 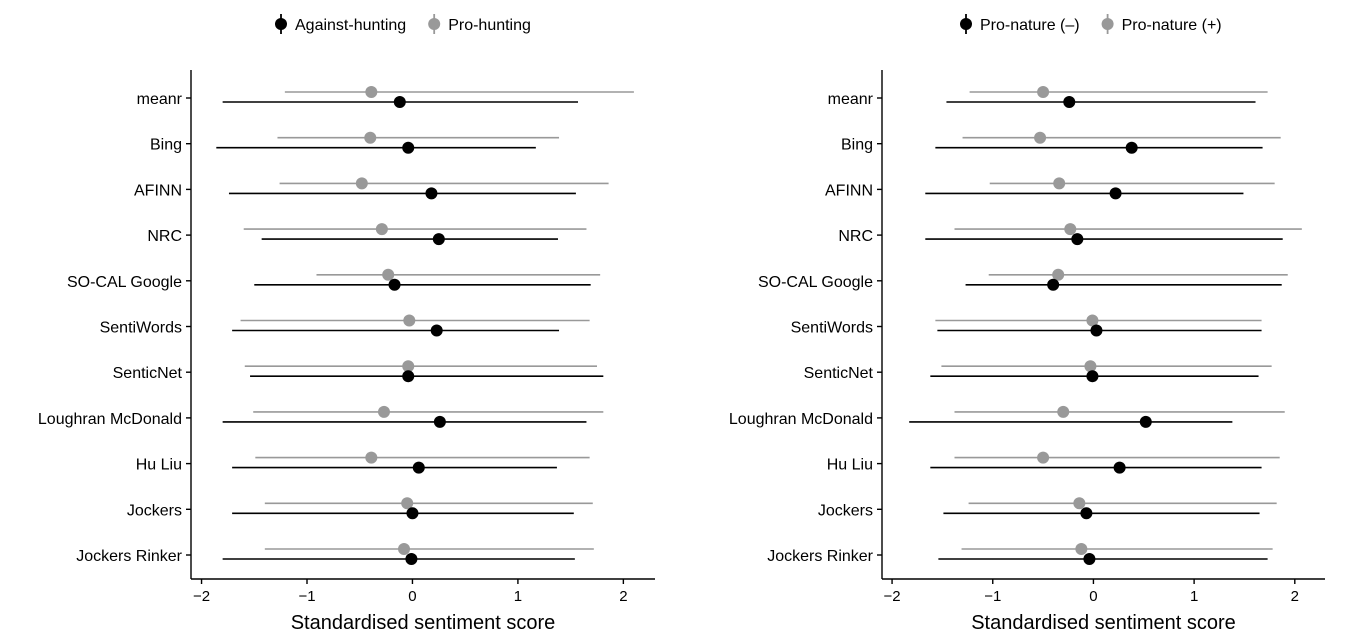 I want to click on legend-label: Pro-nature (+), so click(x=1172, y=25).